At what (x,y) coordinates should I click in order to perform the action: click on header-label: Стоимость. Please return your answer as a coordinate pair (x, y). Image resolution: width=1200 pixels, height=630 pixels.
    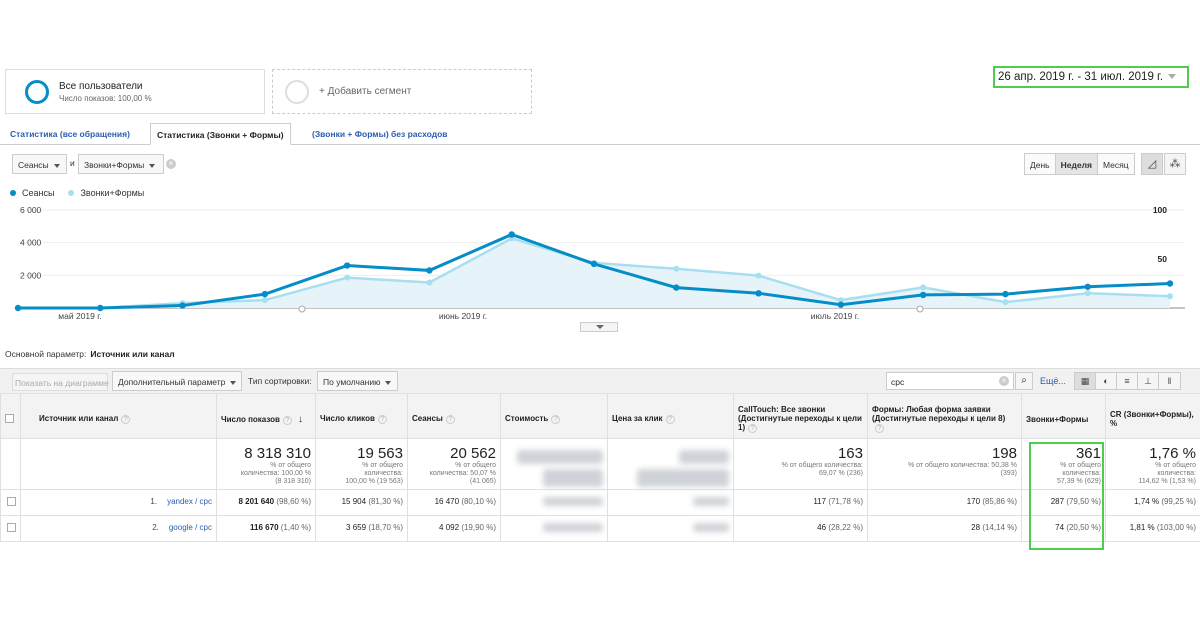
    Looking at the image, I should click on (527, 418).